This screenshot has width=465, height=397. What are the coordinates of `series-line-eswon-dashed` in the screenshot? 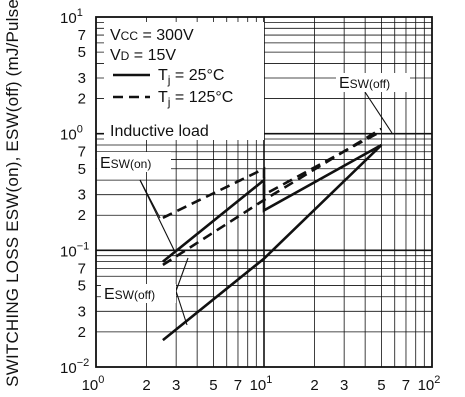 It's located at (272, 174).